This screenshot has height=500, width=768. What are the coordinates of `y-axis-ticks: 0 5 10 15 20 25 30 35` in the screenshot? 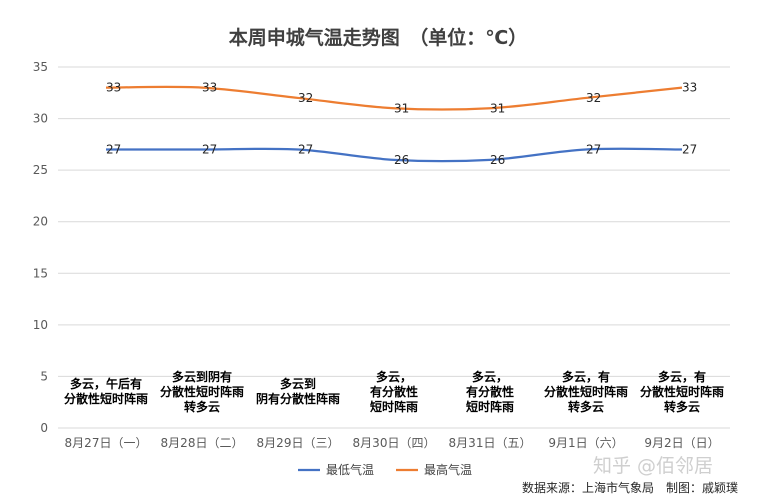 It's located at (40, 247).